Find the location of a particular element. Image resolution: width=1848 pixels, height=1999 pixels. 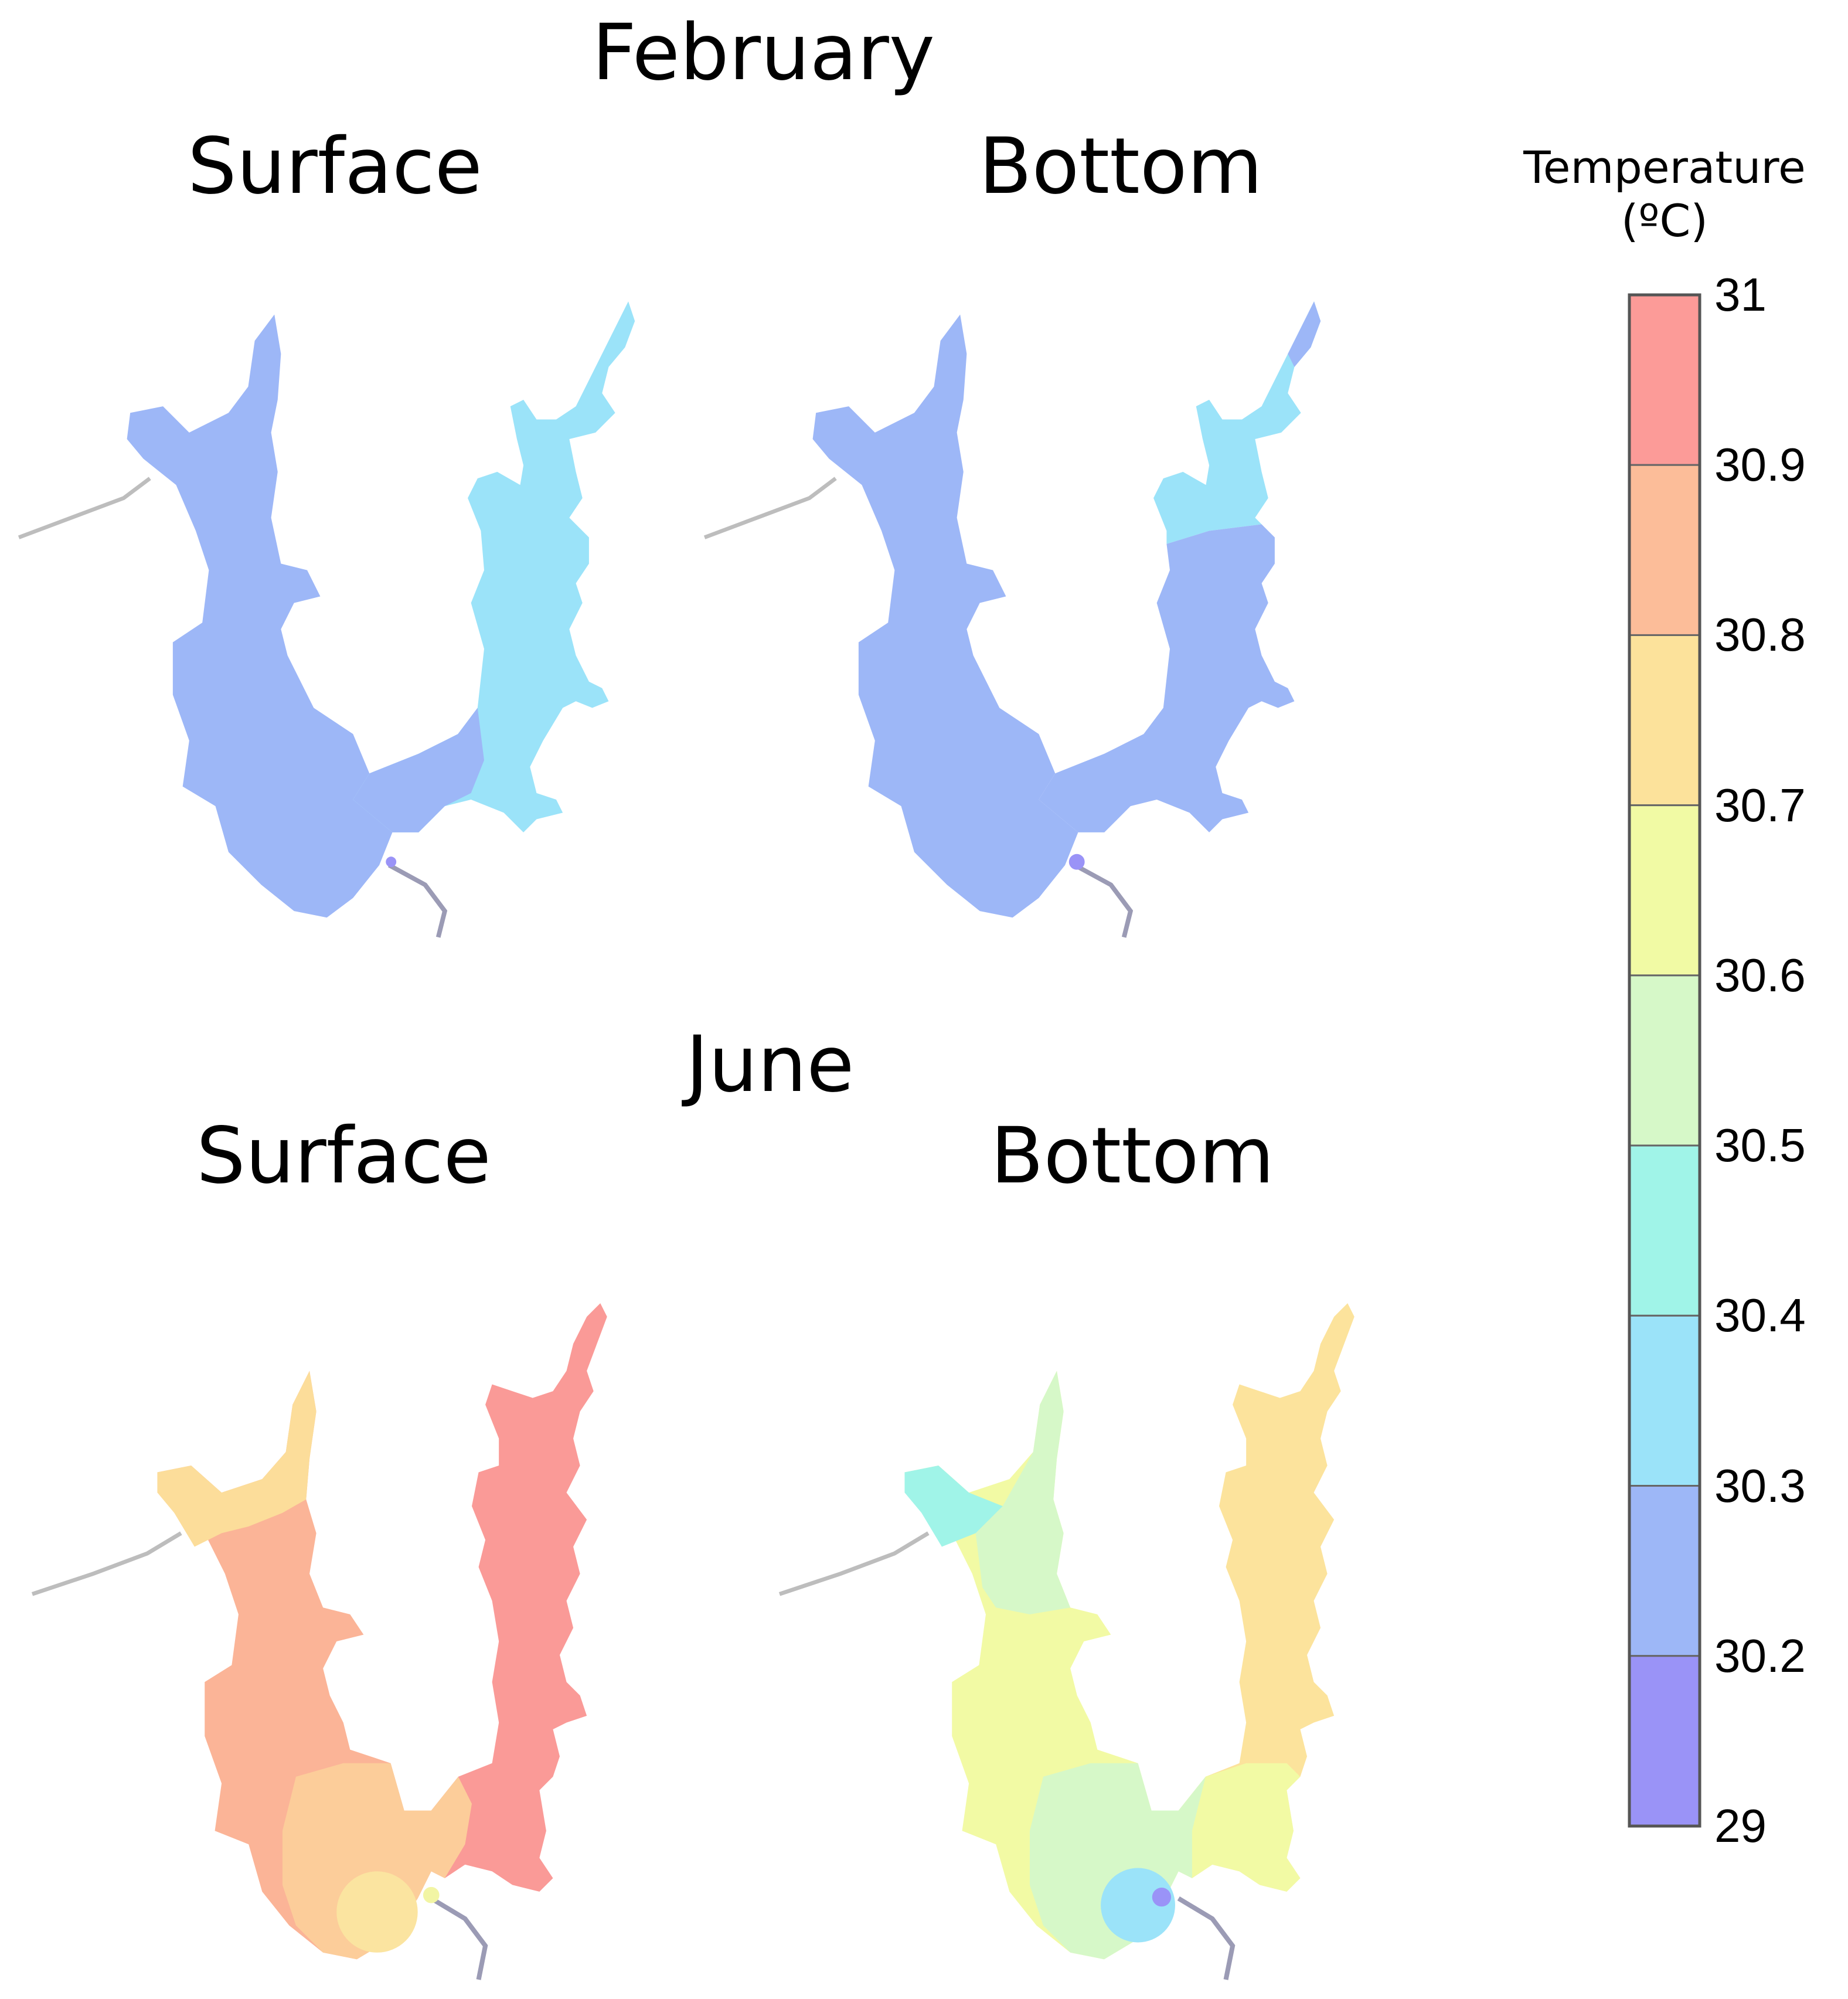

colorbar-tick-label: 30.7 is located at coordinates (1760, 804).